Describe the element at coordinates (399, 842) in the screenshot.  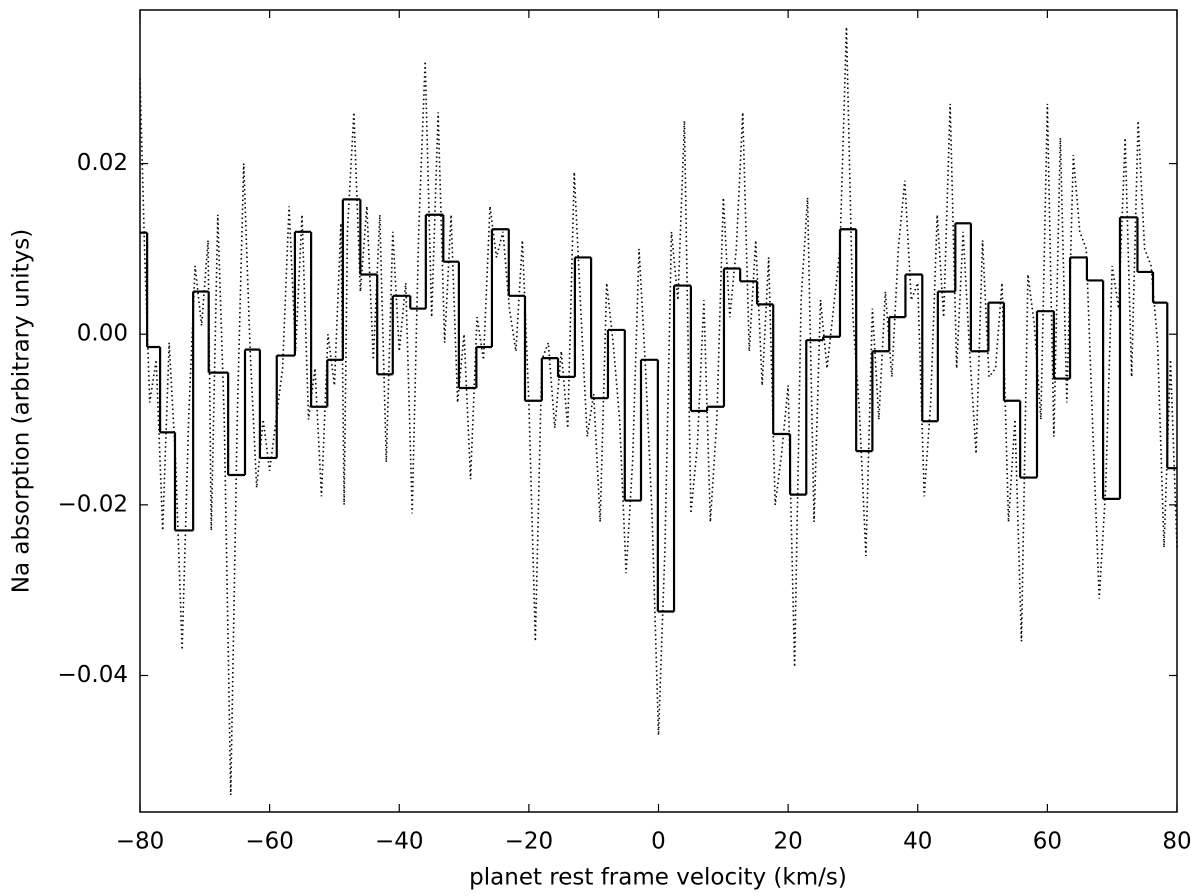
I see `x-tick-label: −40` at that location.